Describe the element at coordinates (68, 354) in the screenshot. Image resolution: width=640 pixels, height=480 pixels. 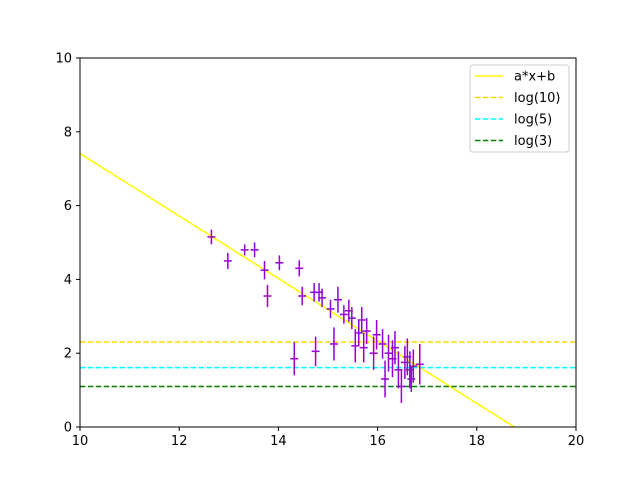
I see `y-tick-label: 2` at that location.